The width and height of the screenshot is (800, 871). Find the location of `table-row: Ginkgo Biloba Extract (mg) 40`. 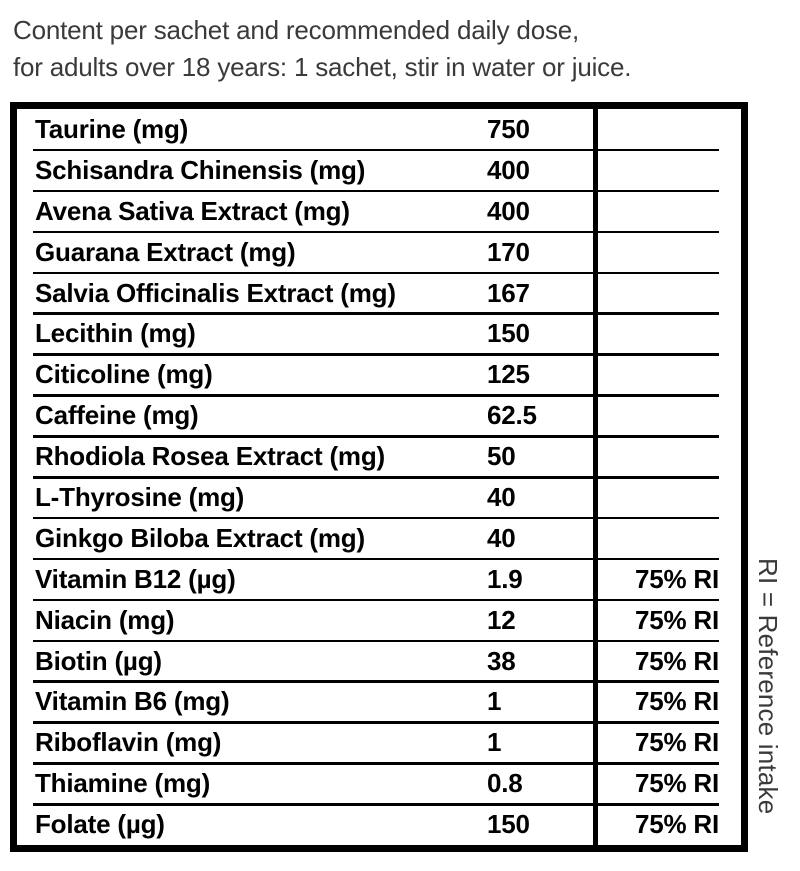

table-row: Ginkgo Biloba Extract (mg) 40 is located at coordinates (379, 539).